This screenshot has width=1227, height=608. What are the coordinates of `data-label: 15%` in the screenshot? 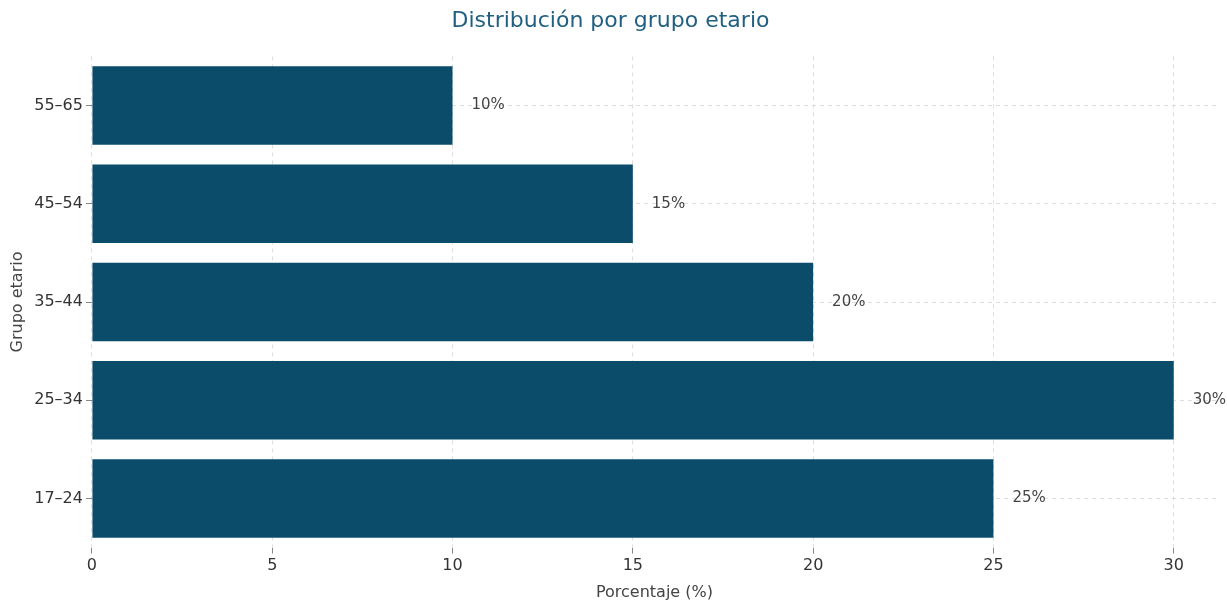 It's located at (668, 202).